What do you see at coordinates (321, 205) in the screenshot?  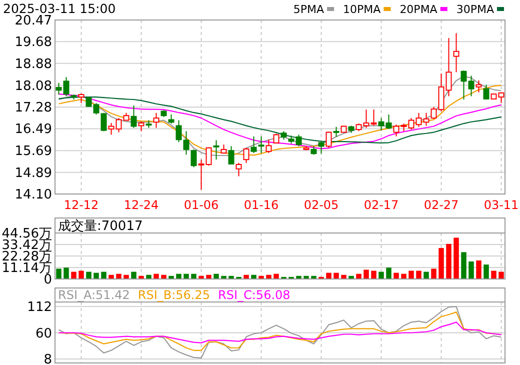 I see `x-tick-label: 02-05` at bounding box center [321, 205].